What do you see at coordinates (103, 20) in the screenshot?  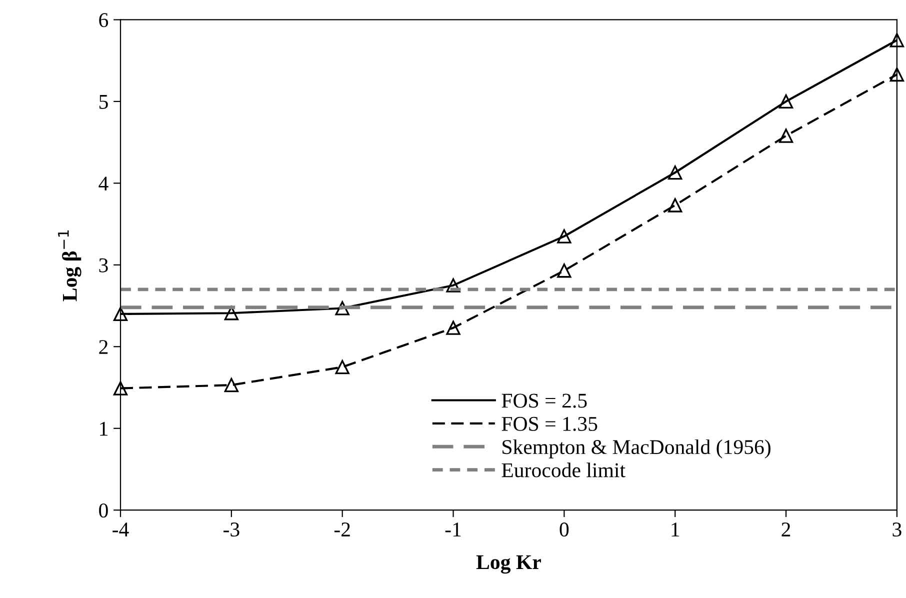 I see `y-tick-label: 6` at bounding box center [103, 20].